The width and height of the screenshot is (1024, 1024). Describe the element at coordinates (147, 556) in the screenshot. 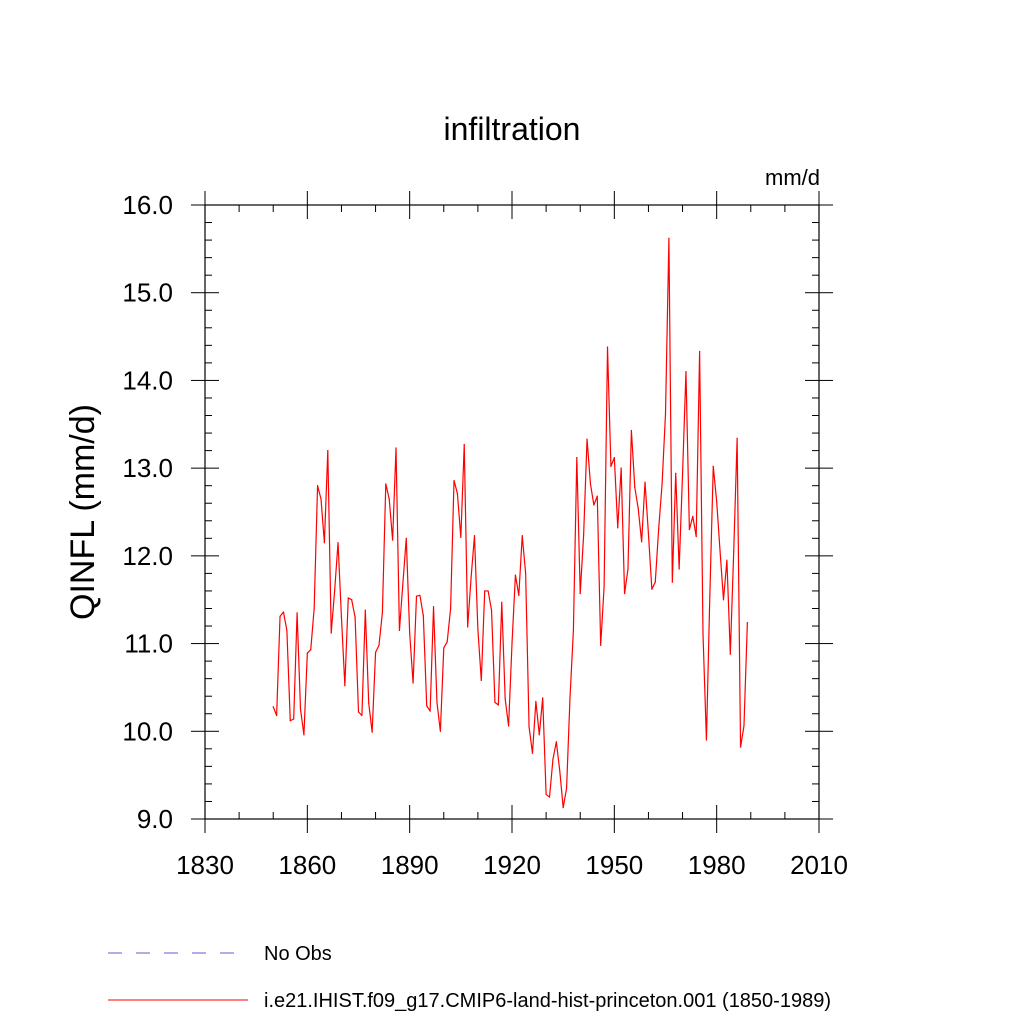

I see `y-tick-label: 12.0` at that location.